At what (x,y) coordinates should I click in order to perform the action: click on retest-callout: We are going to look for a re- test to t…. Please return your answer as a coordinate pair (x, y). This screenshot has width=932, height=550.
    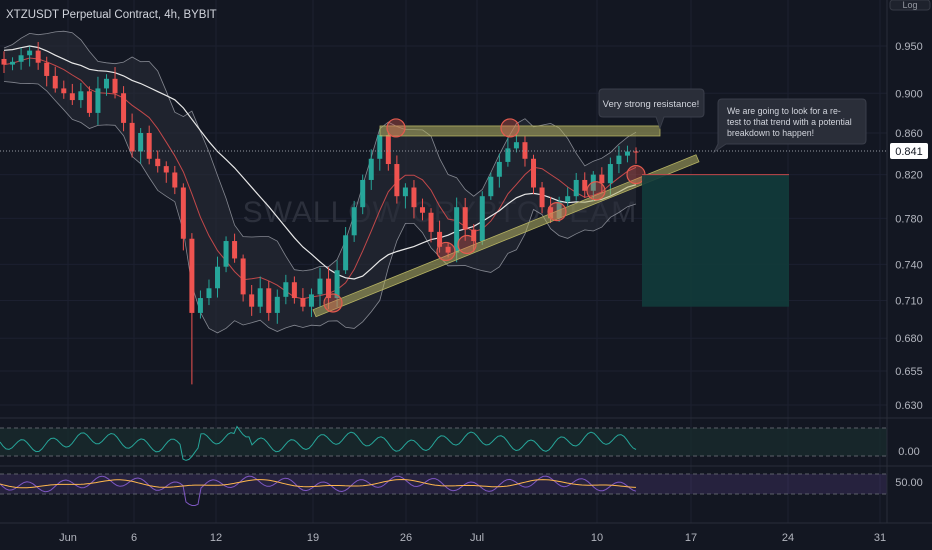
    Looking at the image, I should click on (789, 126).